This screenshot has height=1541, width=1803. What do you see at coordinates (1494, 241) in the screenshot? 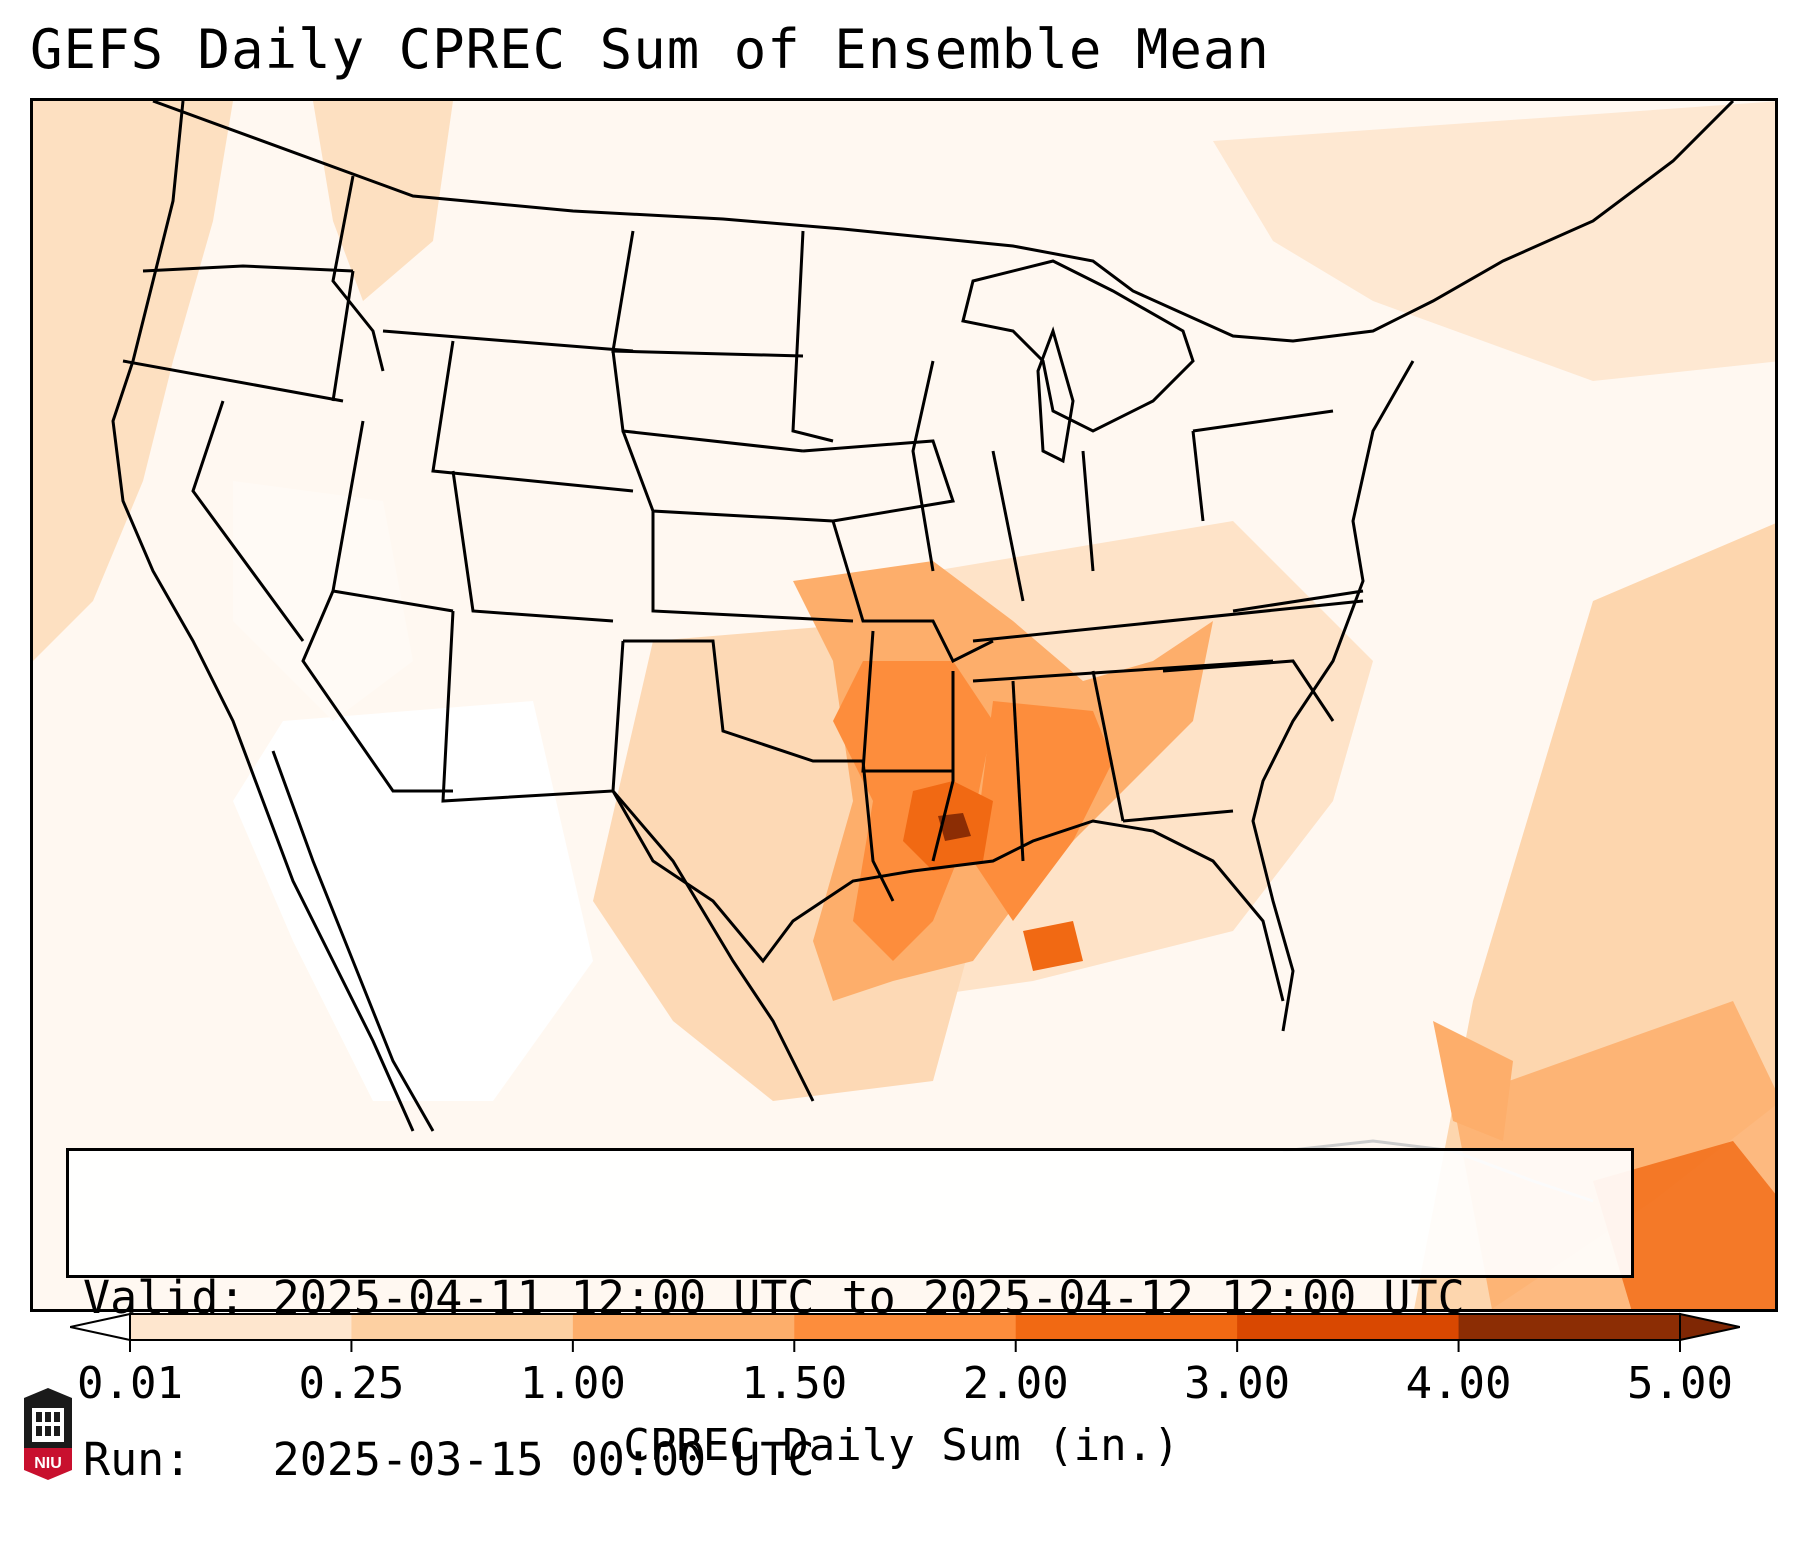
I see `shade-light-northeast` at bounding box center [1494, 241].